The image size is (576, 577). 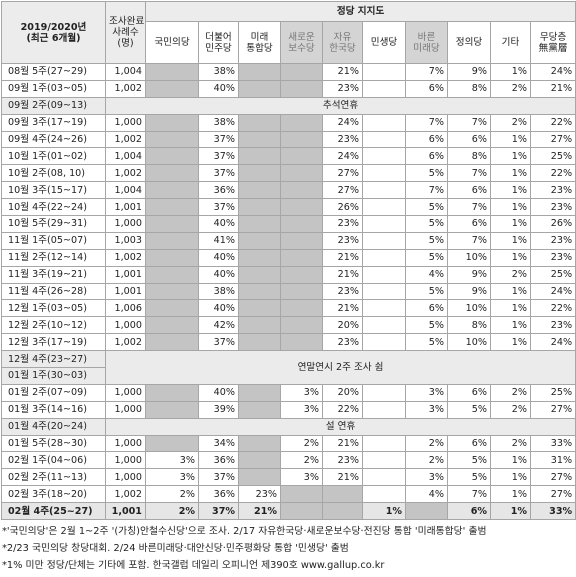 I want to click on party-name-line: 미래당, so click(x=426, y=48).